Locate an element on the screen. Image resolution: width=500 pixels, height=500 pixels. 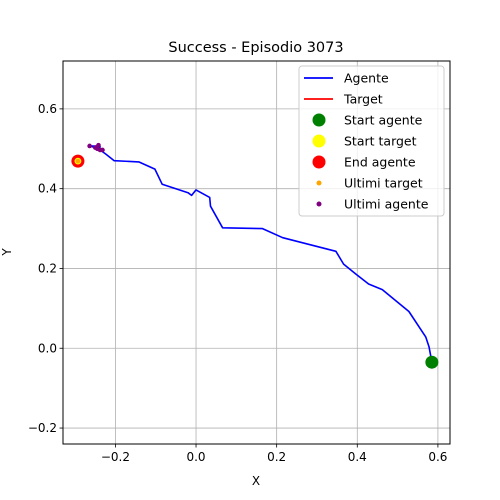
legend-target-label: Target is located at coordinates (363, 99).